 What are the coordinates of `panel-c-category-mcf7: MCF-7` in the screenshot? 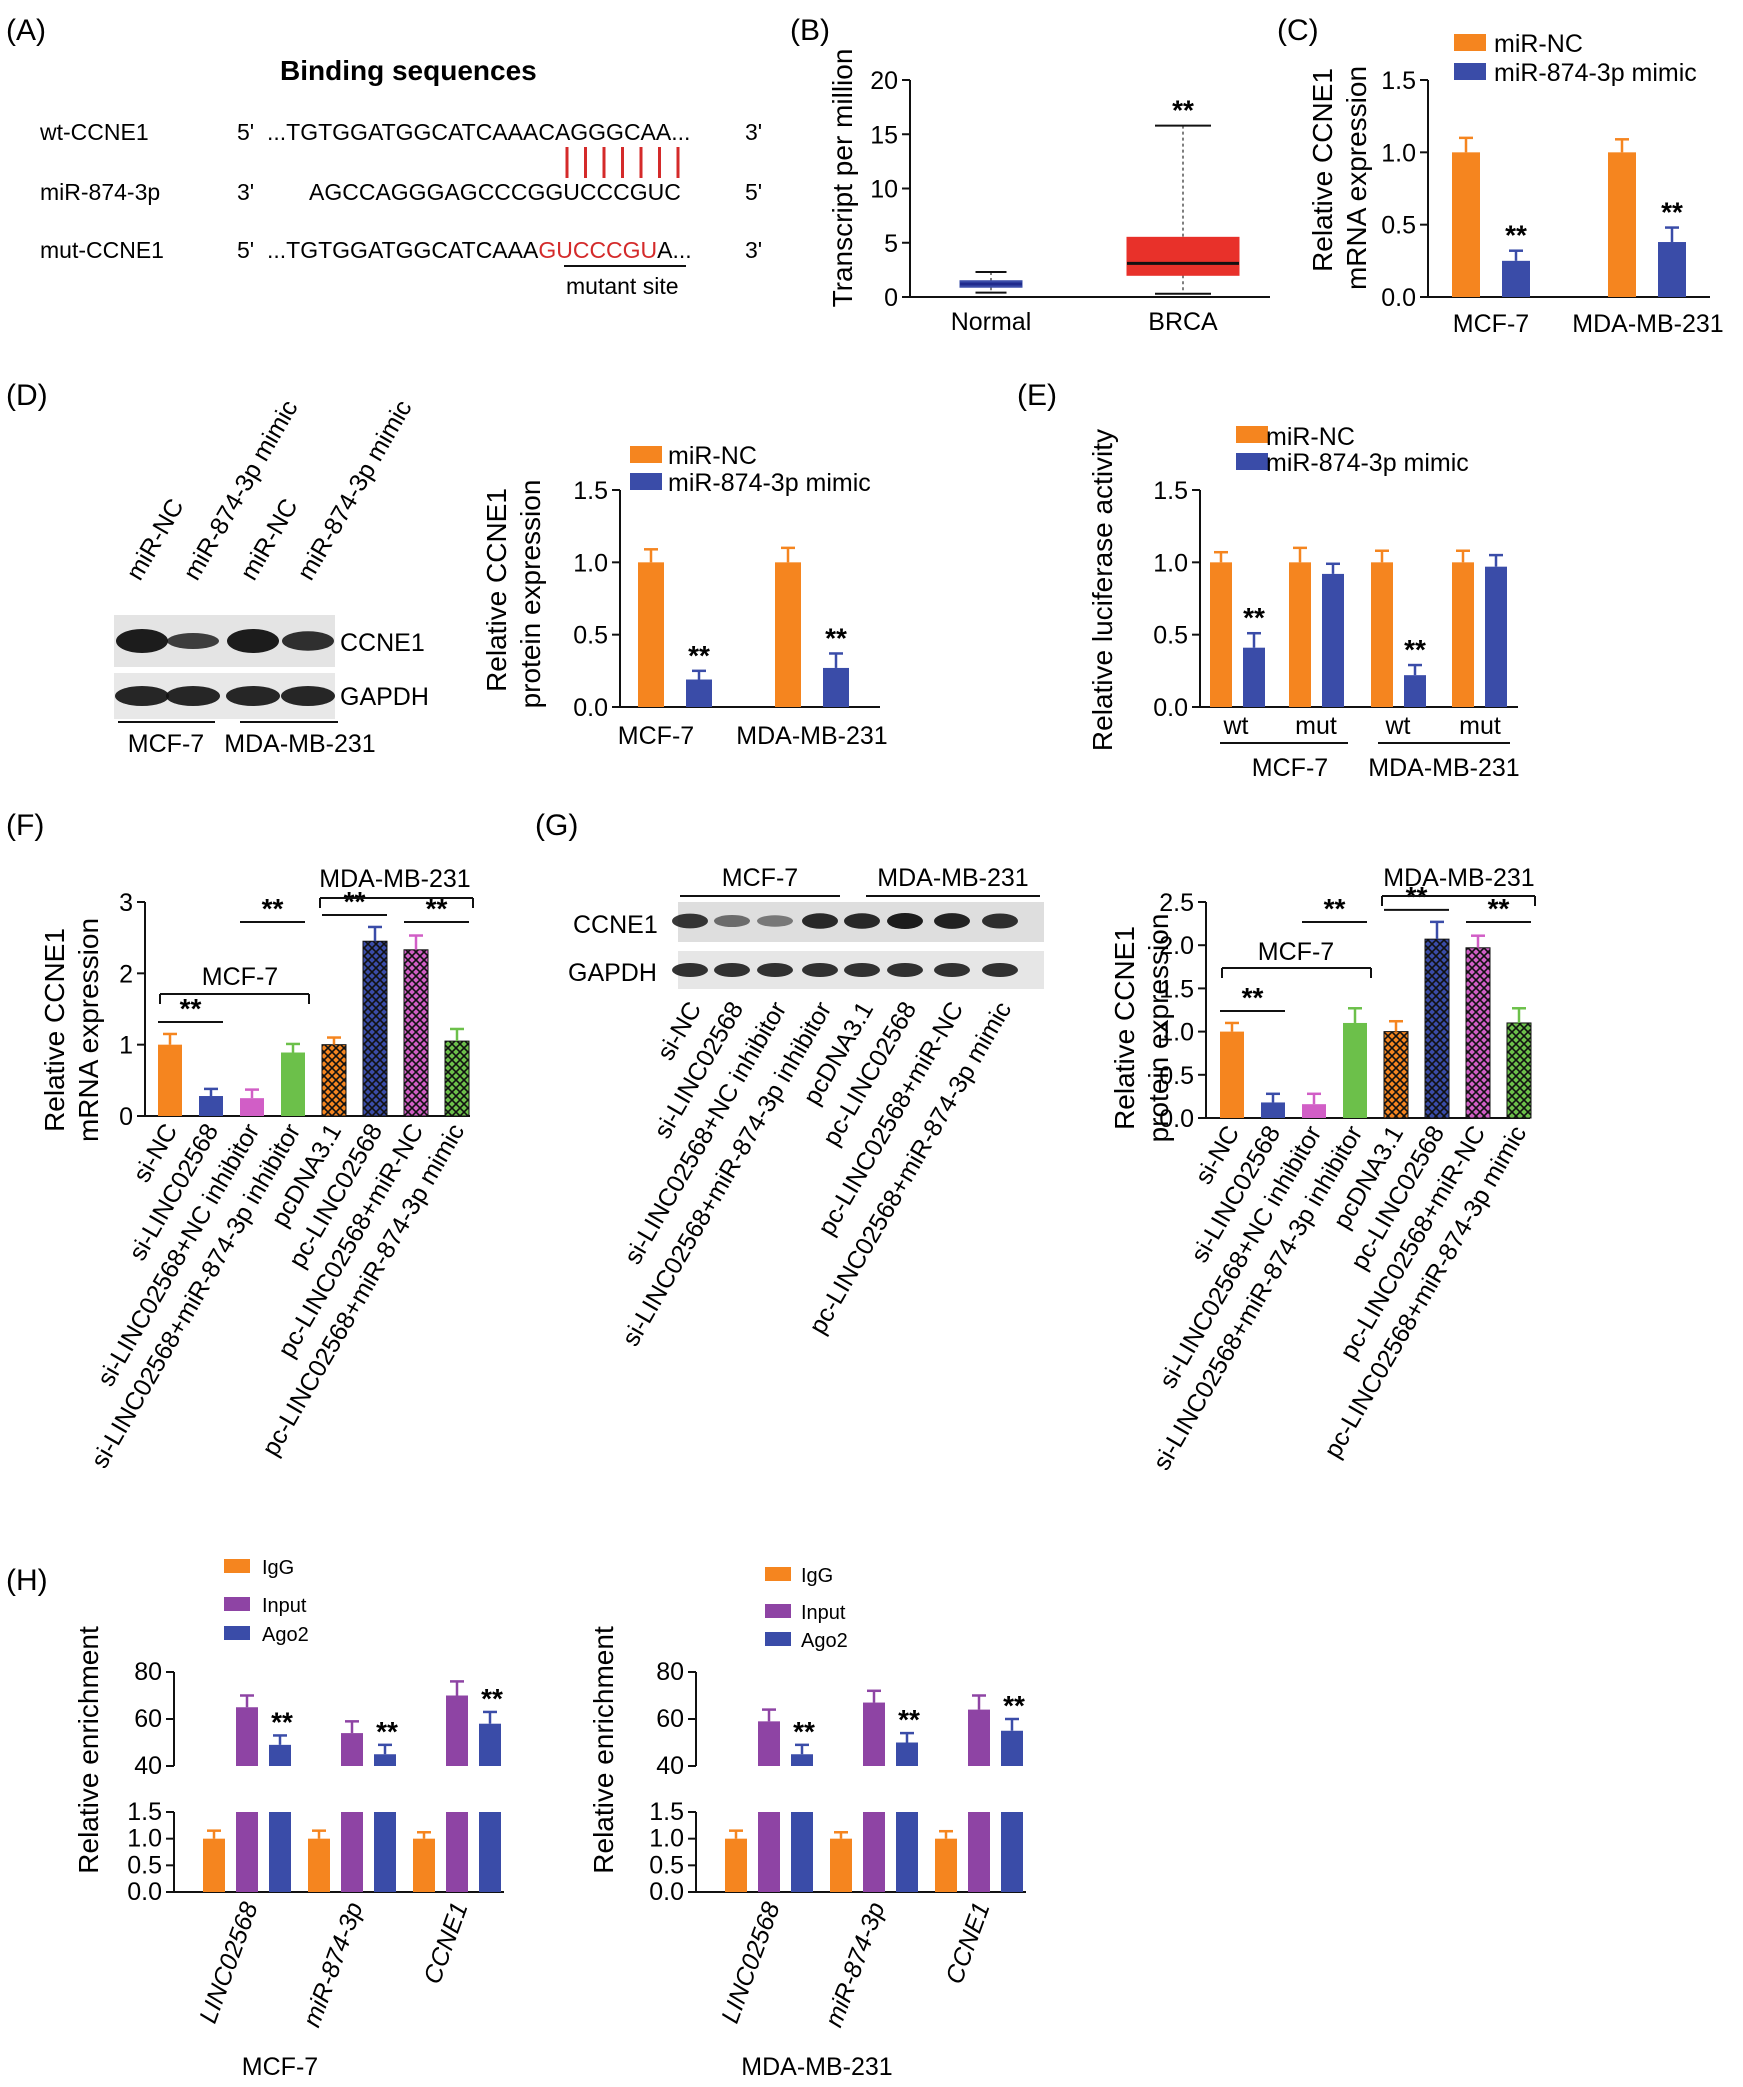 It's located at (1491, 324).